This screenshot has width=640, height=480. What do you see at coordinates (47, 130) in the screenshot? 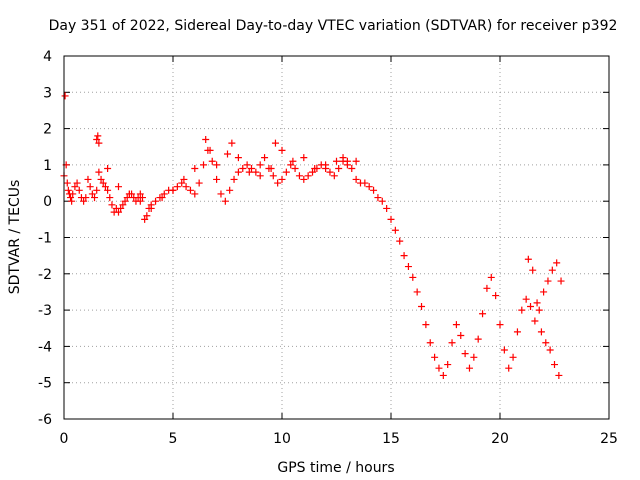
I see `y-tick-label: 2` at bounding box center [47, 130].